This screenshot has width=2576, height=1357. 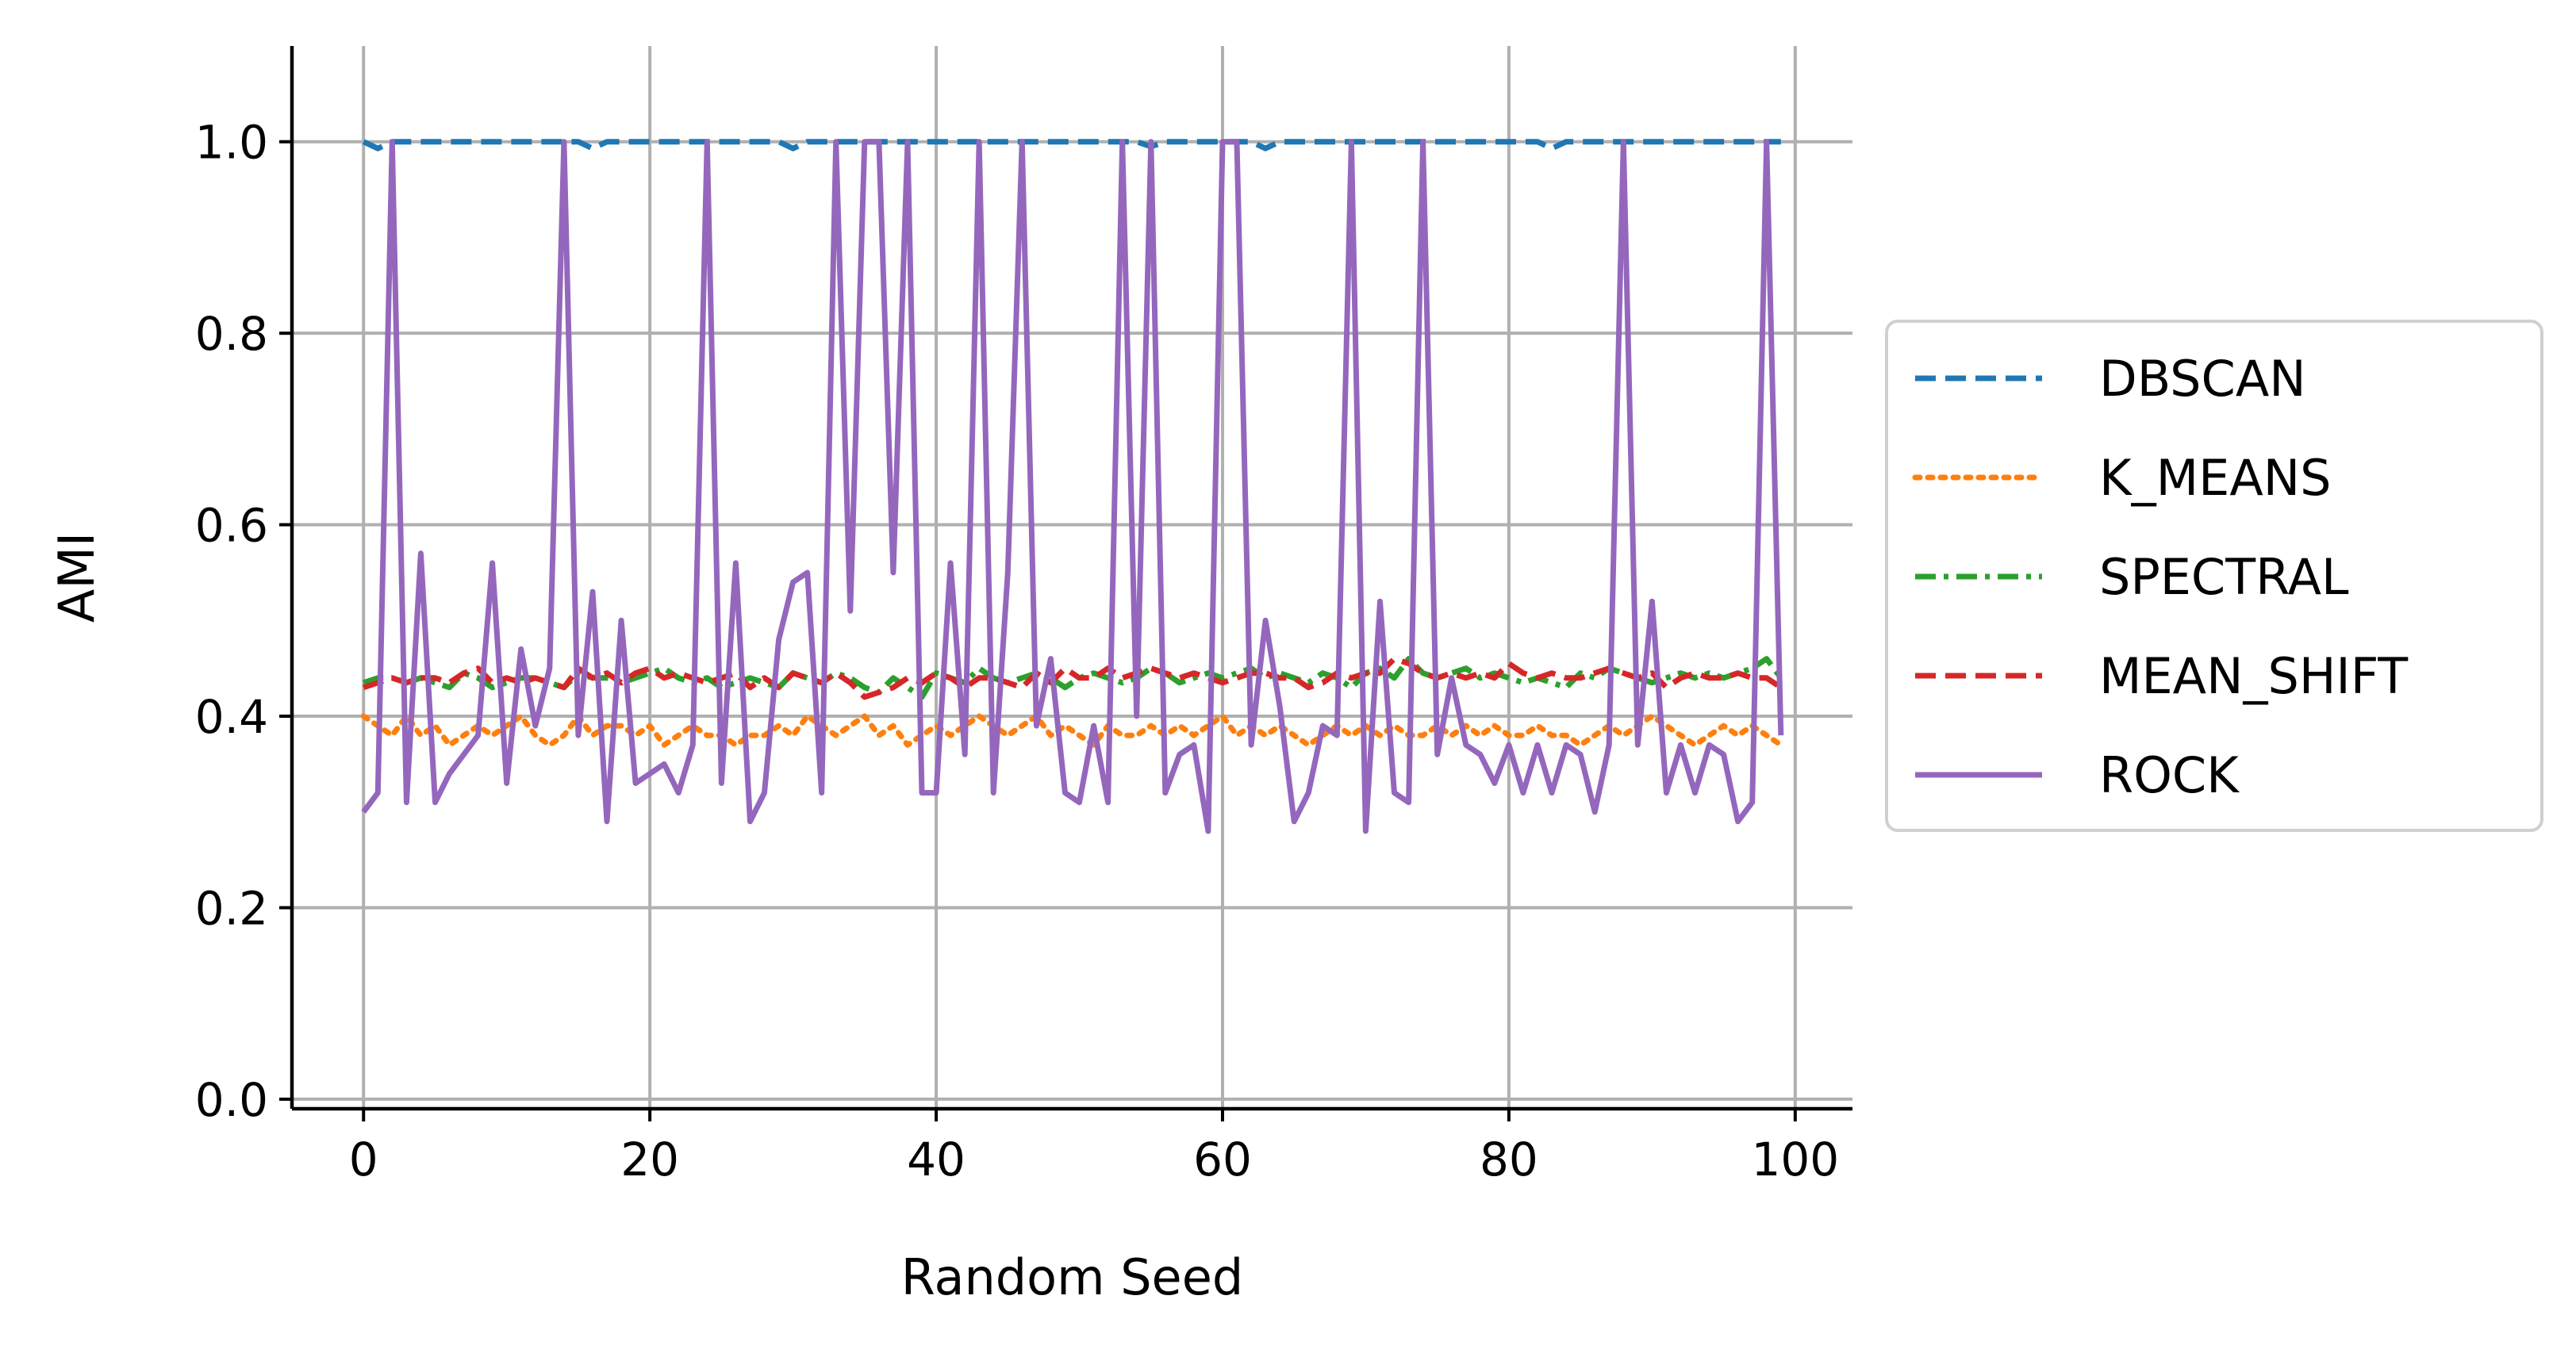 I want to click on x-axis-title: Random Seed, so click(x=1072, y=1277).